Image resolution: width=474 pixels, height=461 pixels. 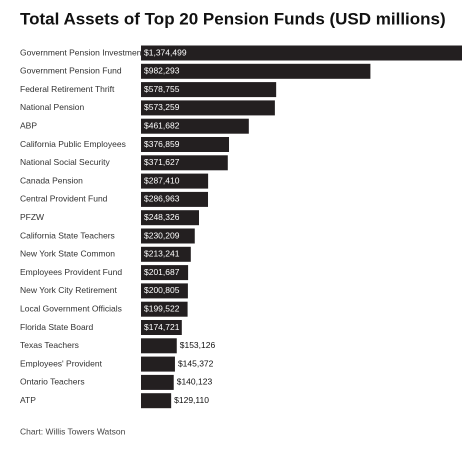 What do you see at coordinates (162, 217) in the screenshot?
I see `value-label: $248,326` at bounding box center [162, 217].